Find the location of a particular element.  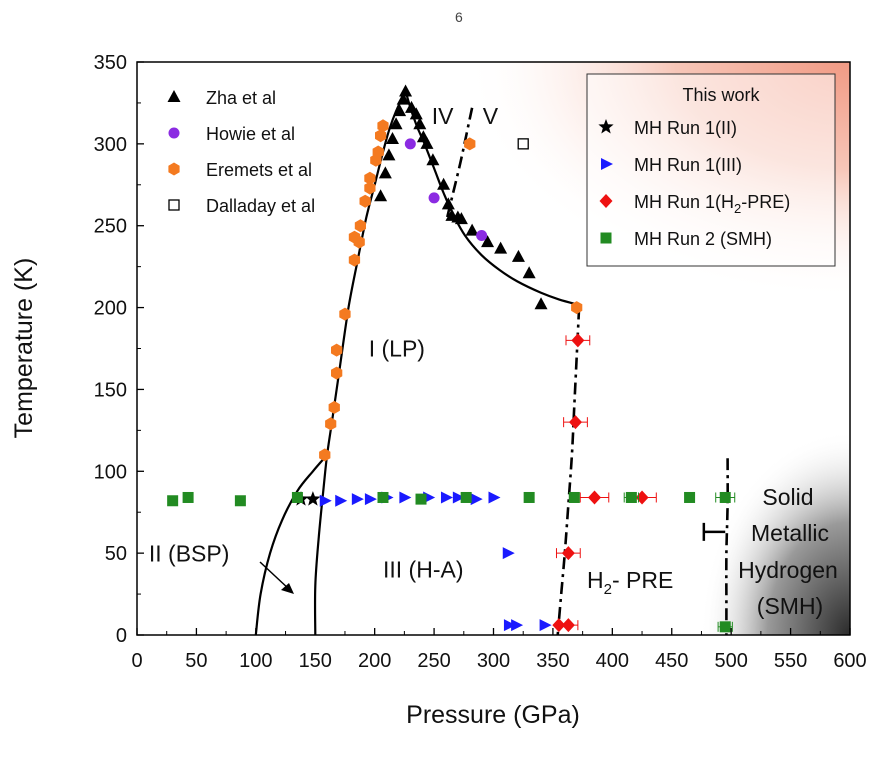

series-zha-et-al is located at coordinates (461, 197).